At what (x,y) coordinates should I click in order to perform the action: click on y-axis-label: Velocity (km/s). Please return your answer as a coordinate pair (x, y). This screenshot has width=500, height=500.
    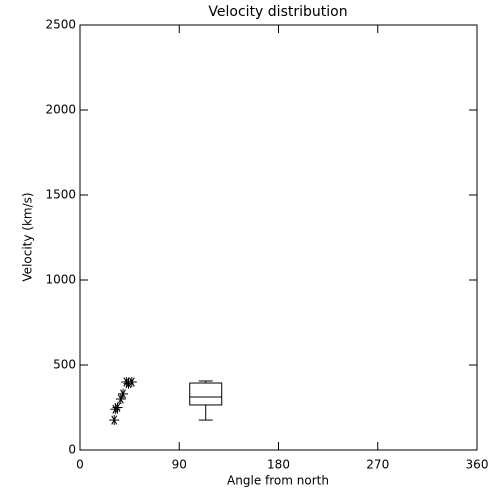
    Looking at the image, I should click on (28, 236).